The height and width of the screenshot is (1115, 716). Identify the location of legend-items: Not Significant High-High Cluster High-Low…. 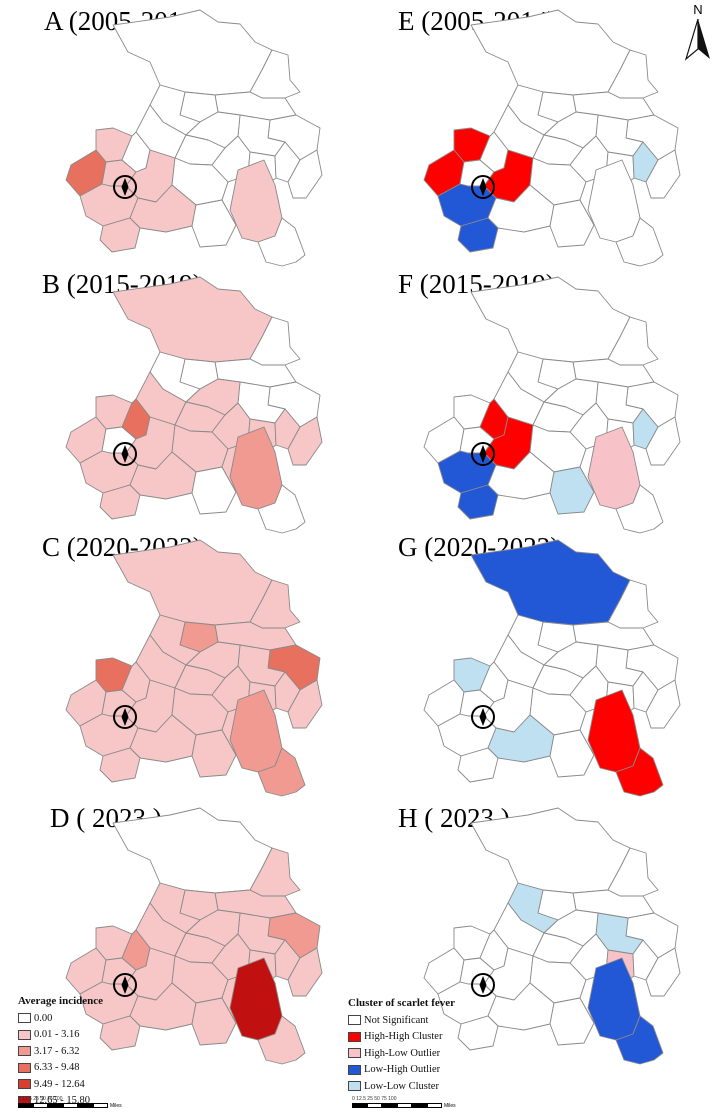
(448, 1053).